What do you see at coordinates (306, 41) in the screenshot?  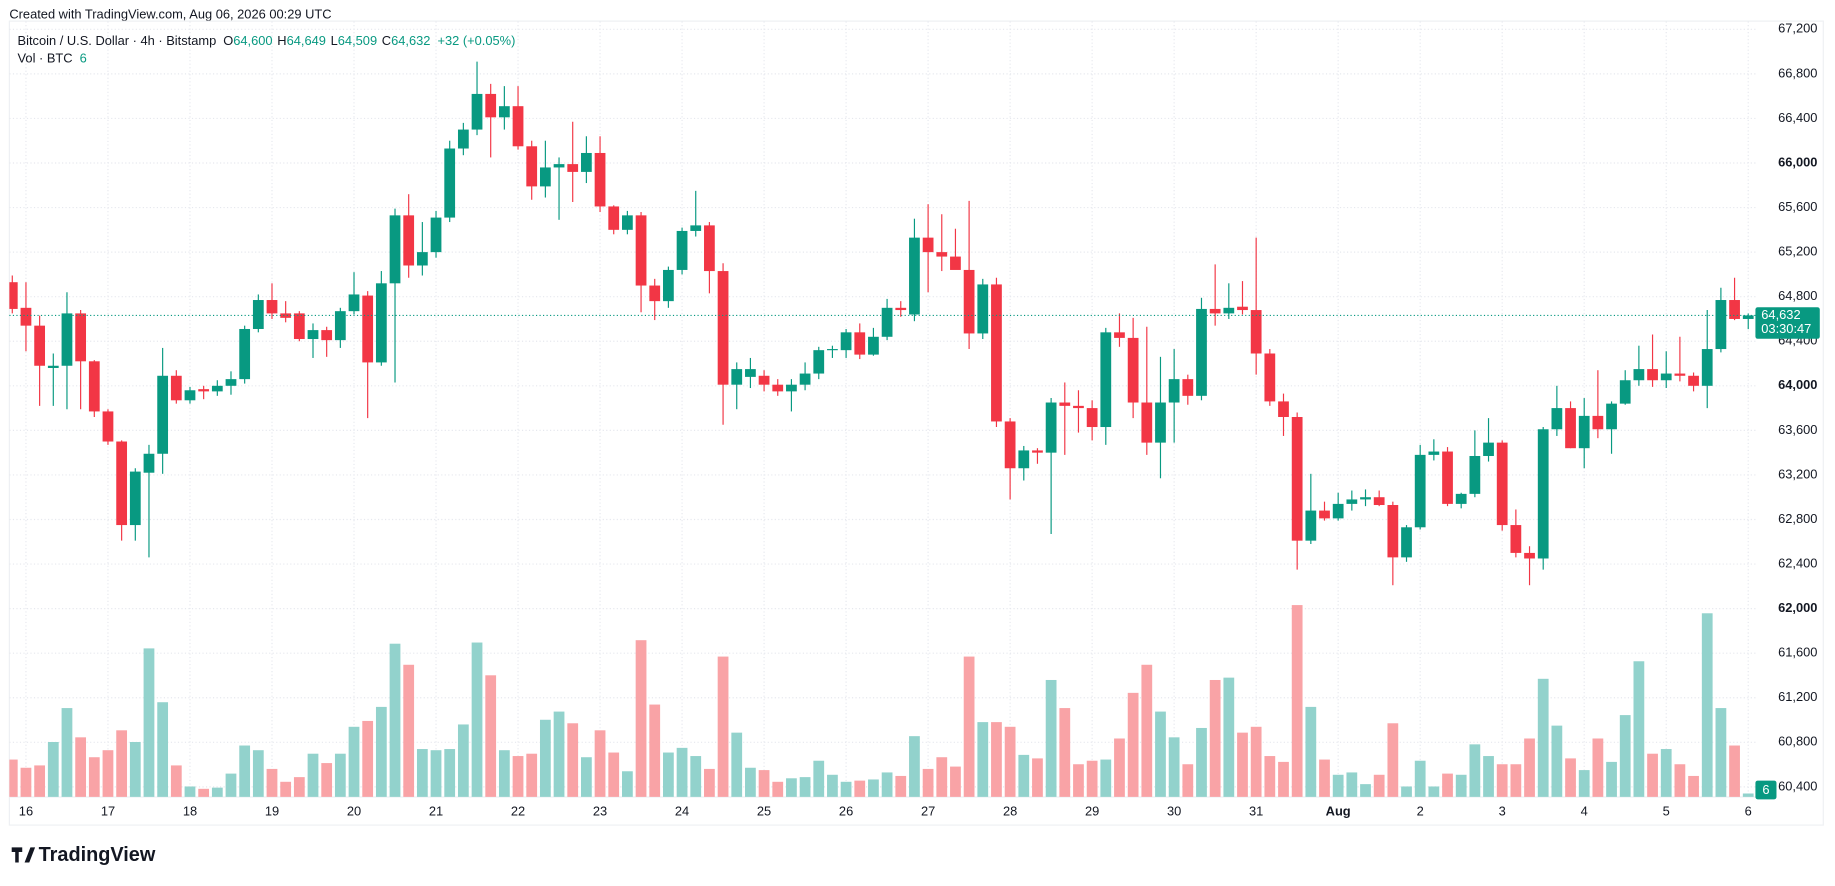 I see `legend-value: 64,649` at bounding box center [306, 41].